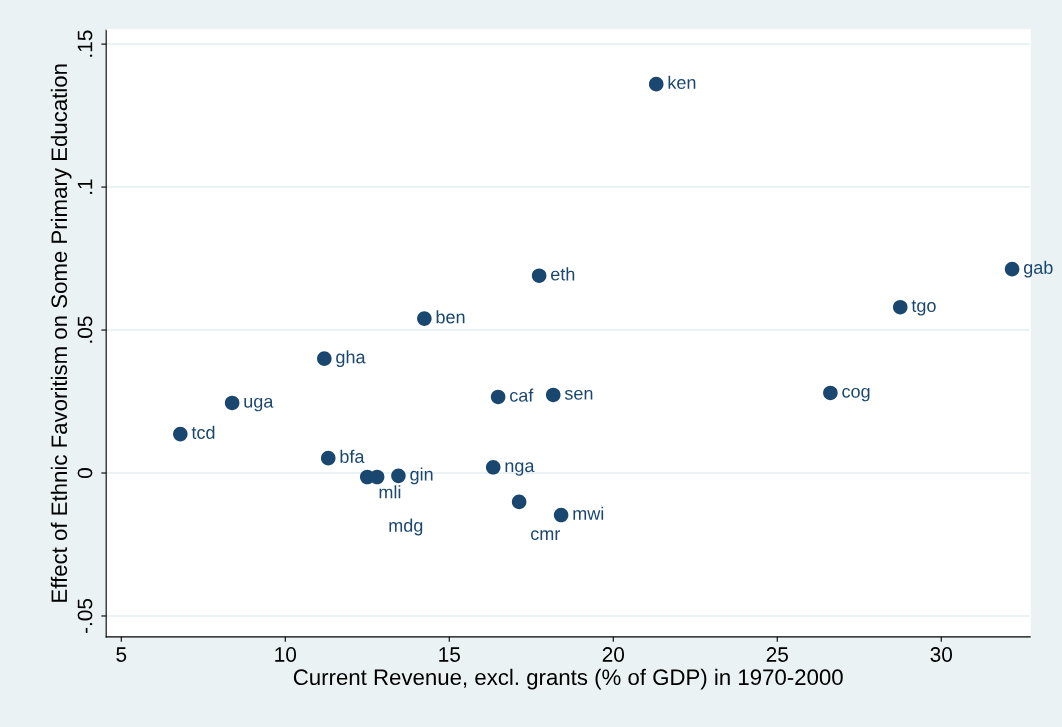  Describe the element at coordinates (85, 43) in the screenshot. I see `y-tick-label: .15` at that location.